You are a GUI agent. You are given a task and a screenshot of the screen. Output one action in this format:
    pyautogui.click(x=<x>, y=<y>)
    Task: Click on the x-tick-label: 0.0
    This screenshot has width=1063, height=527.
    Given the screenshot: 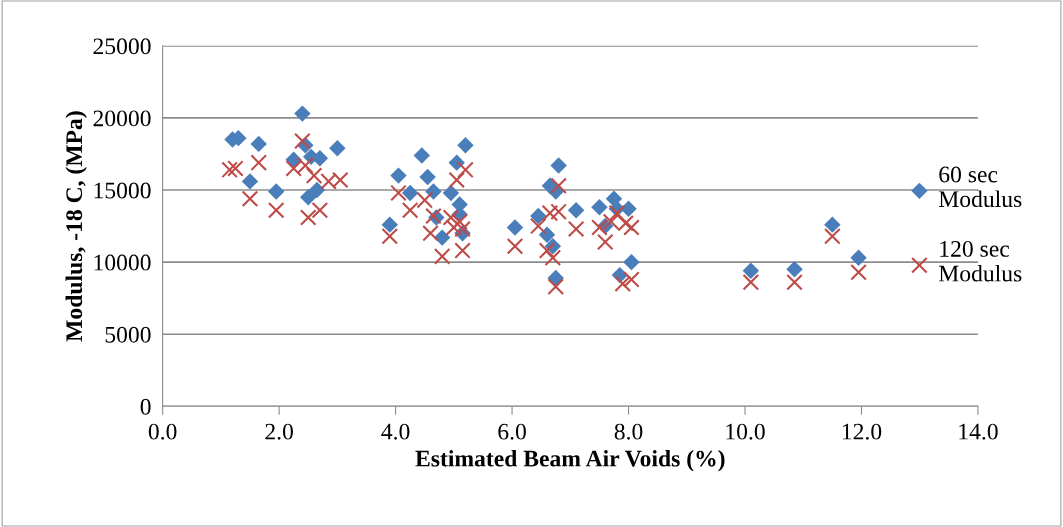 What is the action you would take?
    pyautogui.click(x=162, y=431)
    